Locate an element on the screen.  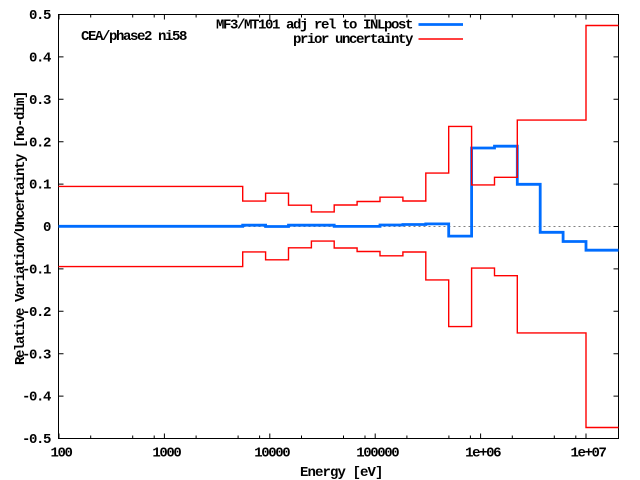
svg-text: 10000 is located at coordinates (272, 454).